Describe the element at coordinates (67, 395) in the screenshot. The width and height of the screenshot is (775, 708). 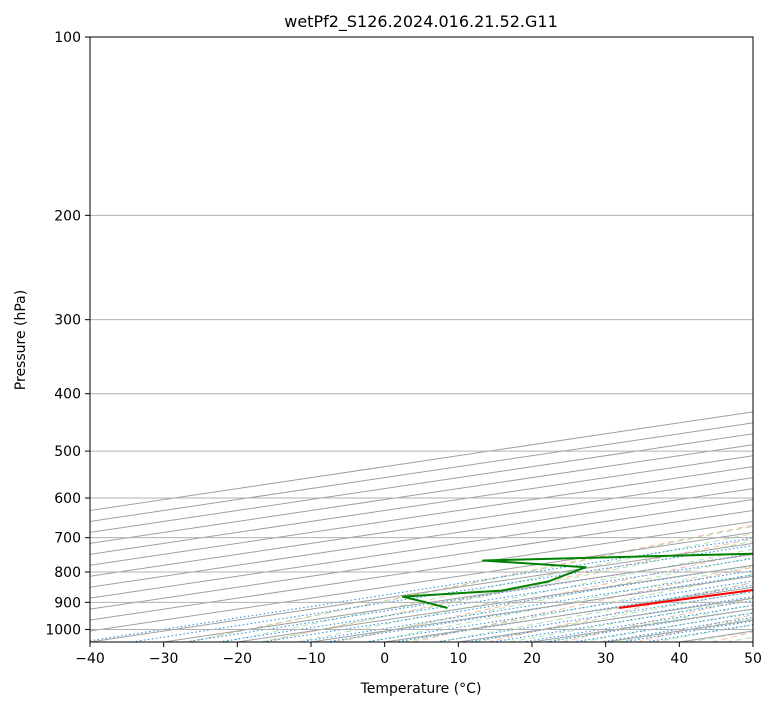
I see `y-tick-label: 400` at that location.